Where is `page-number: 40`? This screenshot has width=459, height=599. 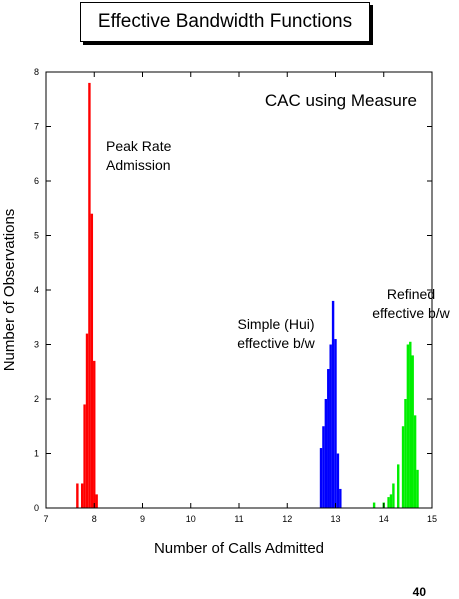 page-number: 40 is located at coordinates (419, 592).